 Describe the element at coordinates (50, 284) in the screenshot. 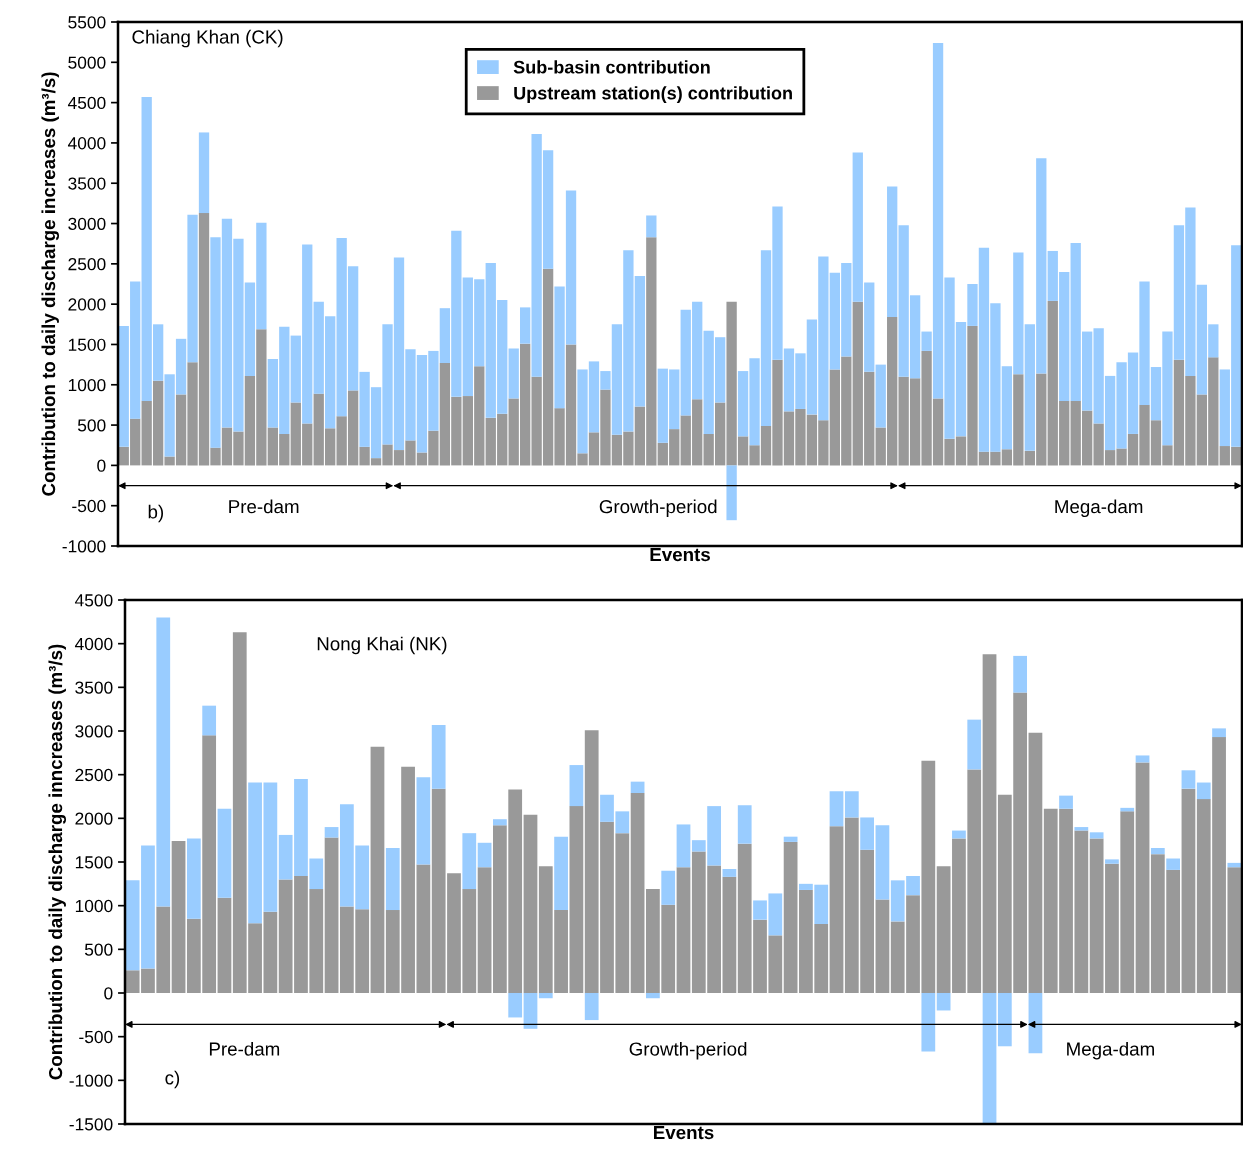

I see `y-axis-title: Contribution to daily discharge increases (m³/s)` at that location.